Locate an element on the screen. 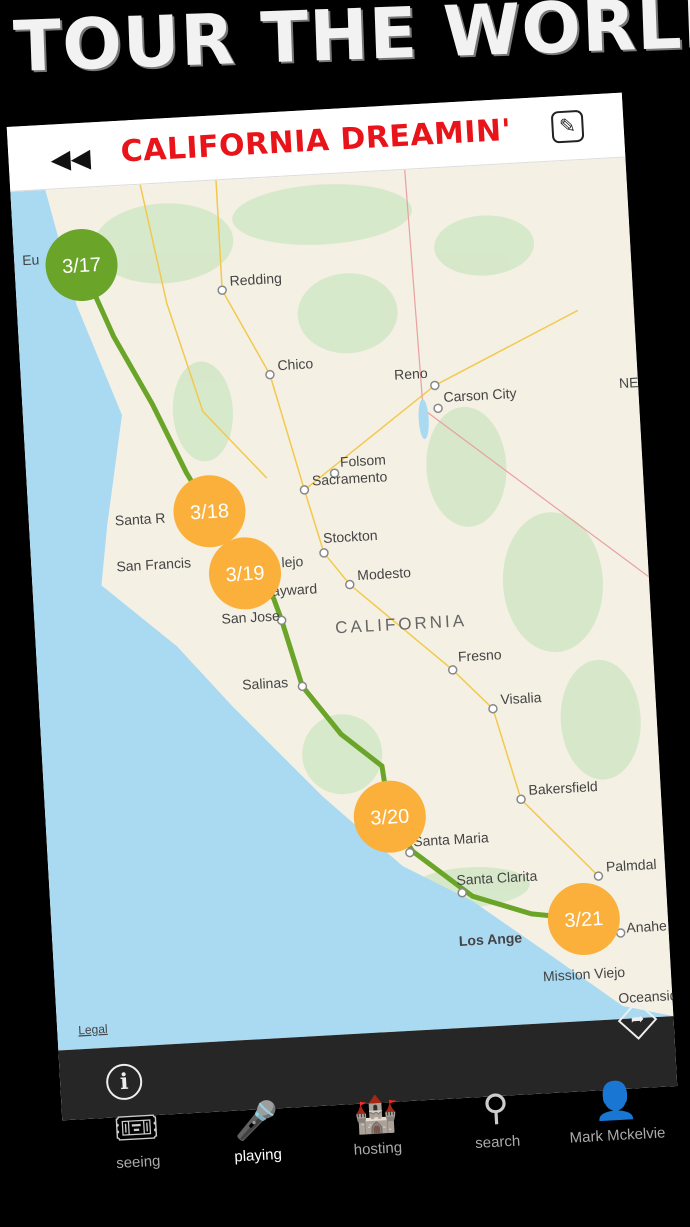  tab-search: ⚲ search is located at coordinates (496, 1116).